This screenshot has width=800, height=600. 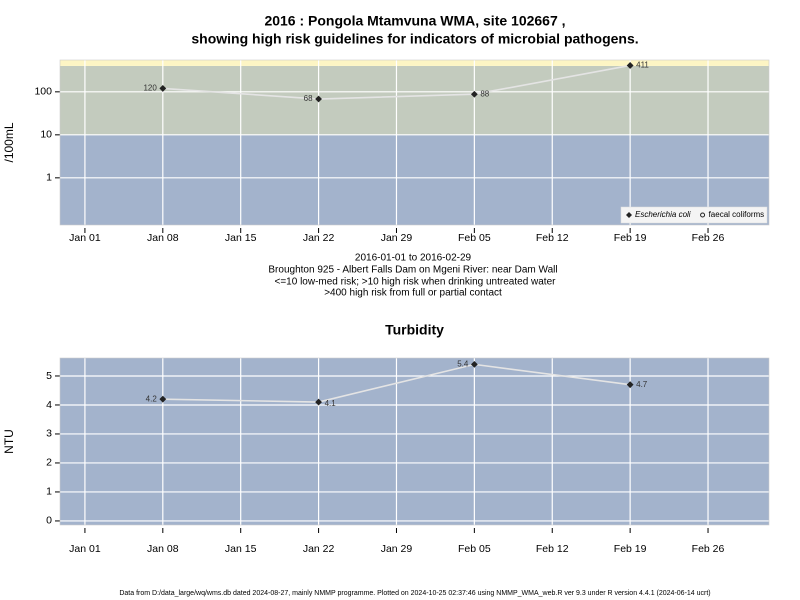 I want to click on value-label: 120, so click(x=150, y=88).